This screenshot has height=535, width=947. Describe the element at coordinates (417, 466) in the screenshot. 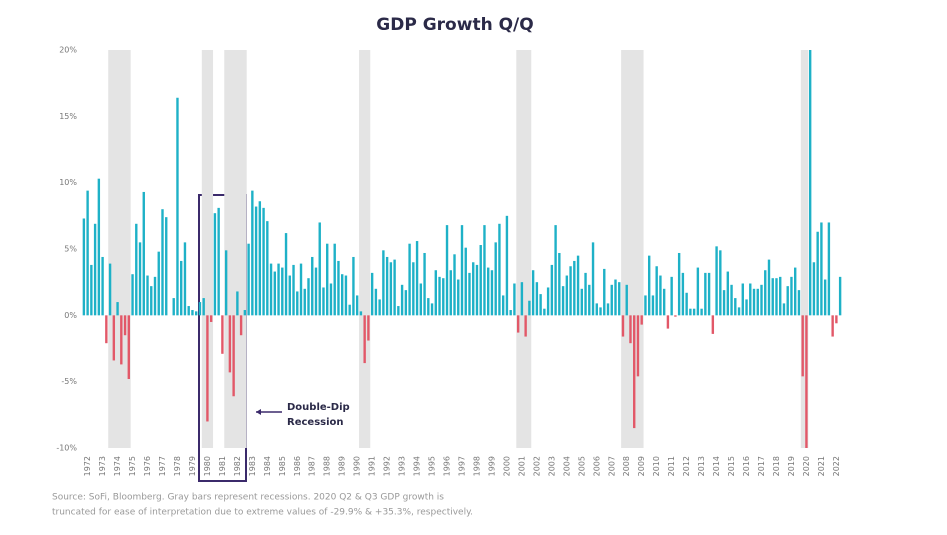

I see `x-tick-label: 1994` at that location.